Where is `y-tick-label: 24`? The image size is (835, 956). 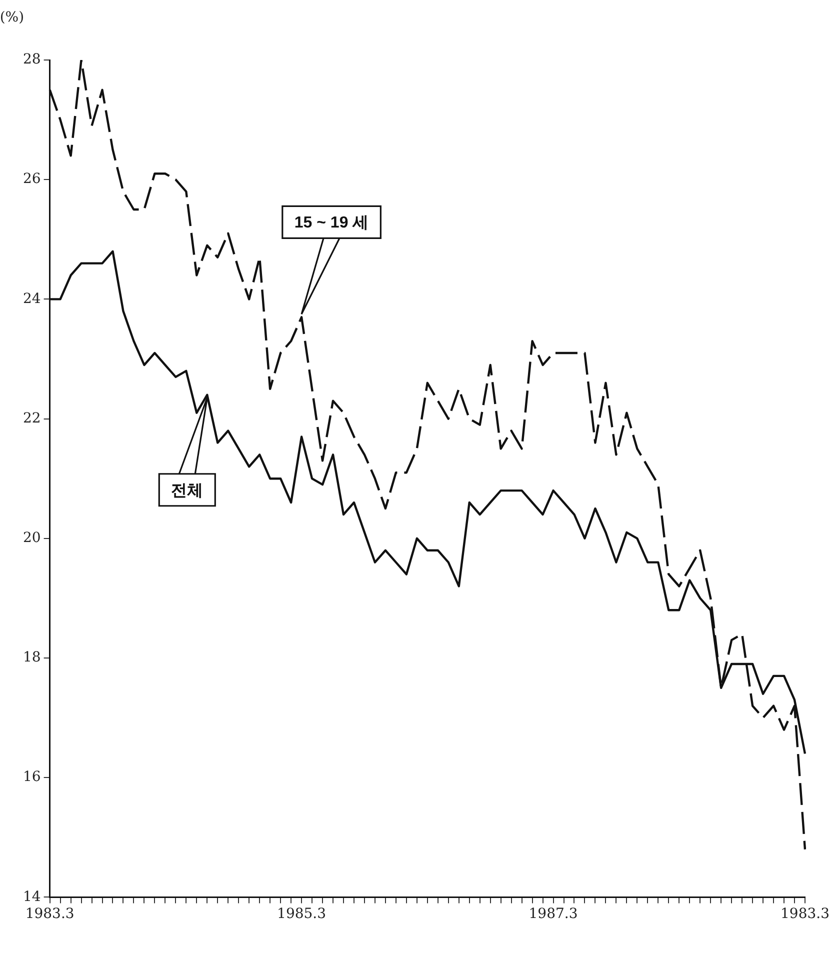
y-tick-label: 24 is located at coordinates (31, 298).